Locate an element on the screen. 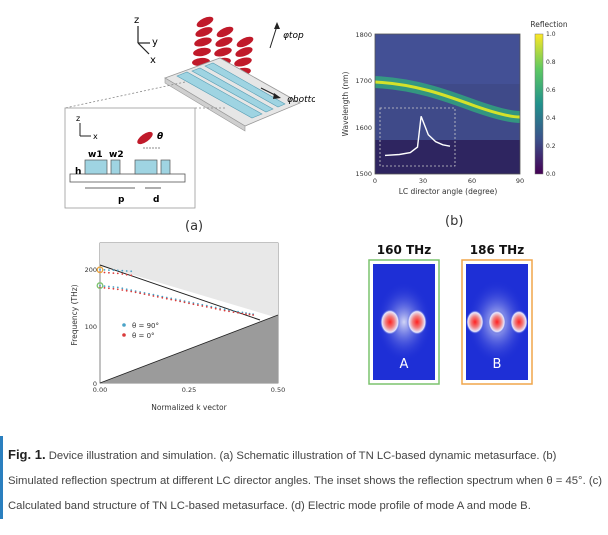 This screenshot has height=535, width=608. svg-text: θ is located at coordinates (160, 137).